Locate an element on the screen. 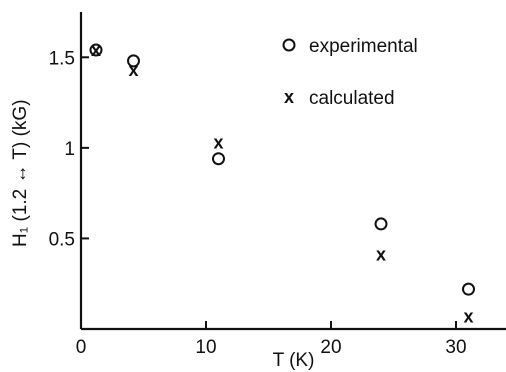 The image size is (506, 372). x-tick-label: 0 is located at coordinates (81, 347).